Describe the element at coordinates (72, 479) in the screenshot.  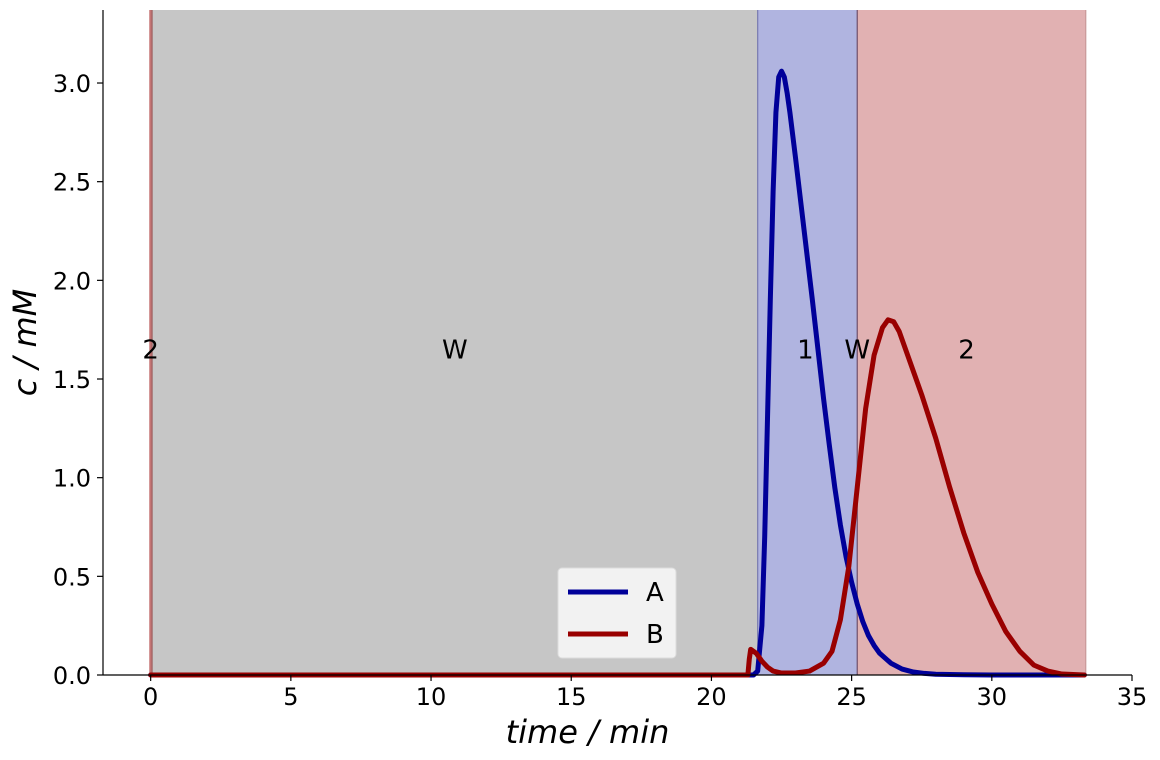
I see `y-tick-label-2: 1.0` at that location.